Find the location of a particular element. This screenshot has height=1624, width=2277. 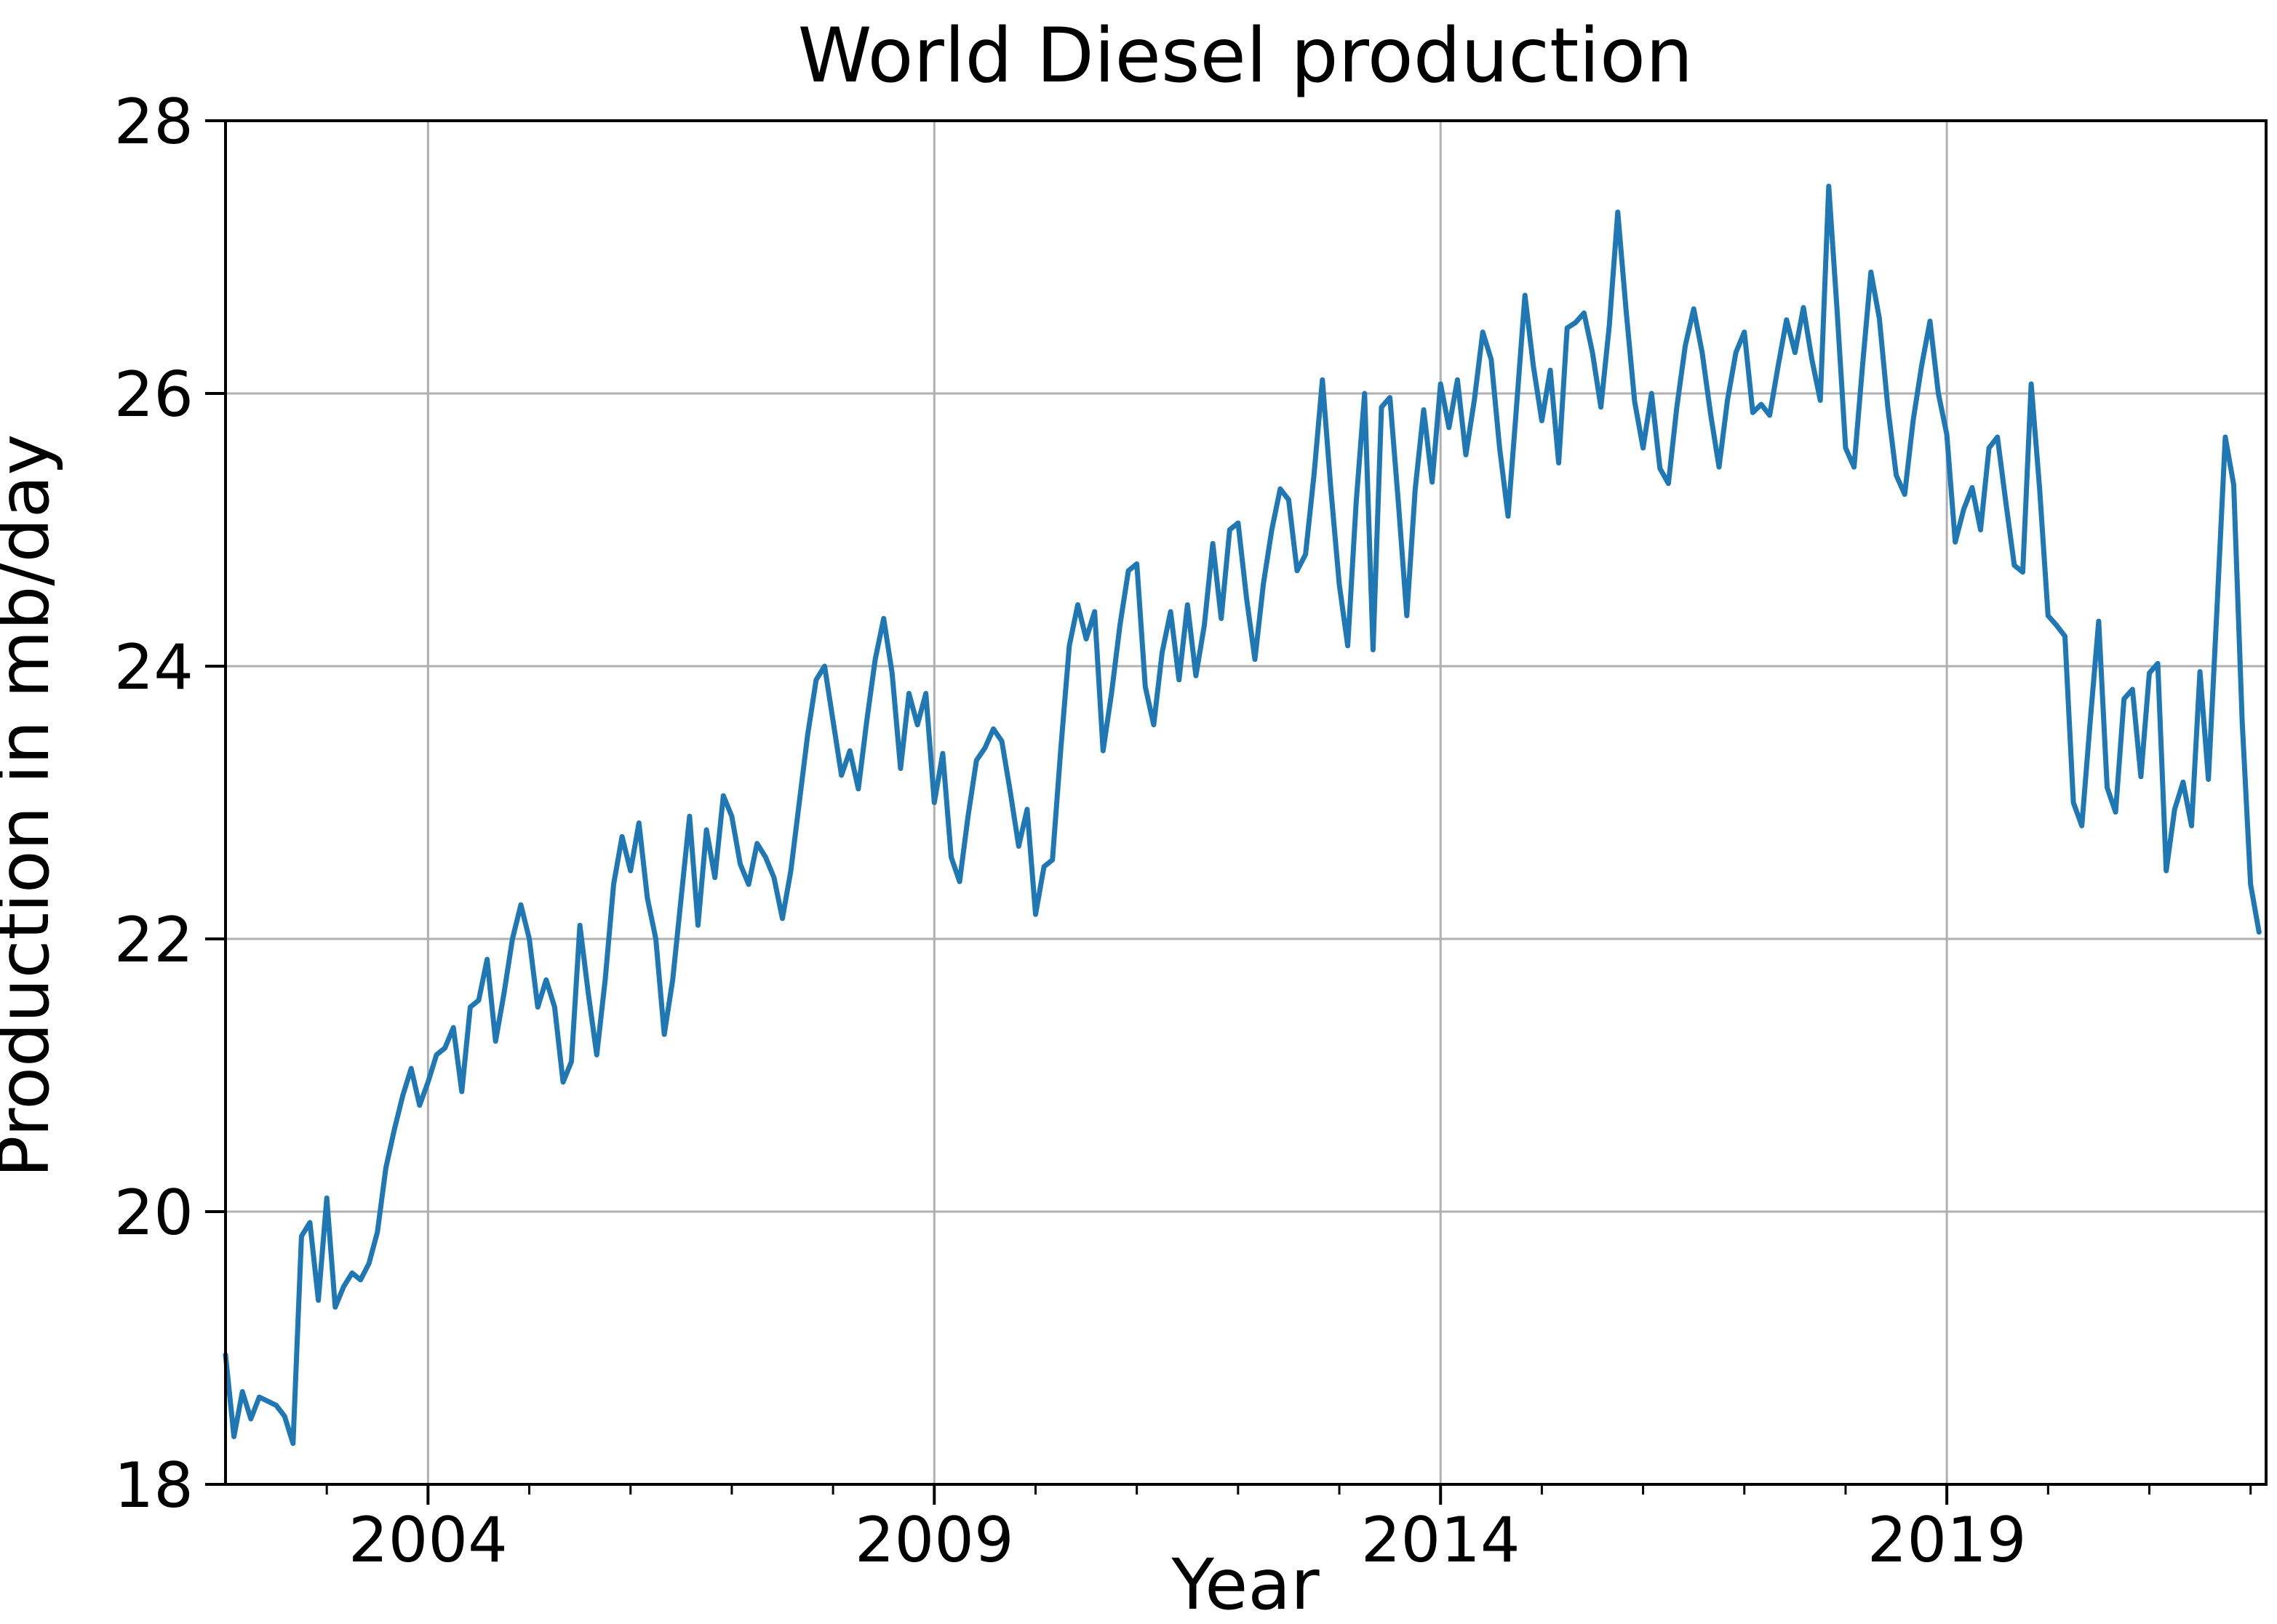

y-tick-label: 26 is located at coordinates (154, 395).